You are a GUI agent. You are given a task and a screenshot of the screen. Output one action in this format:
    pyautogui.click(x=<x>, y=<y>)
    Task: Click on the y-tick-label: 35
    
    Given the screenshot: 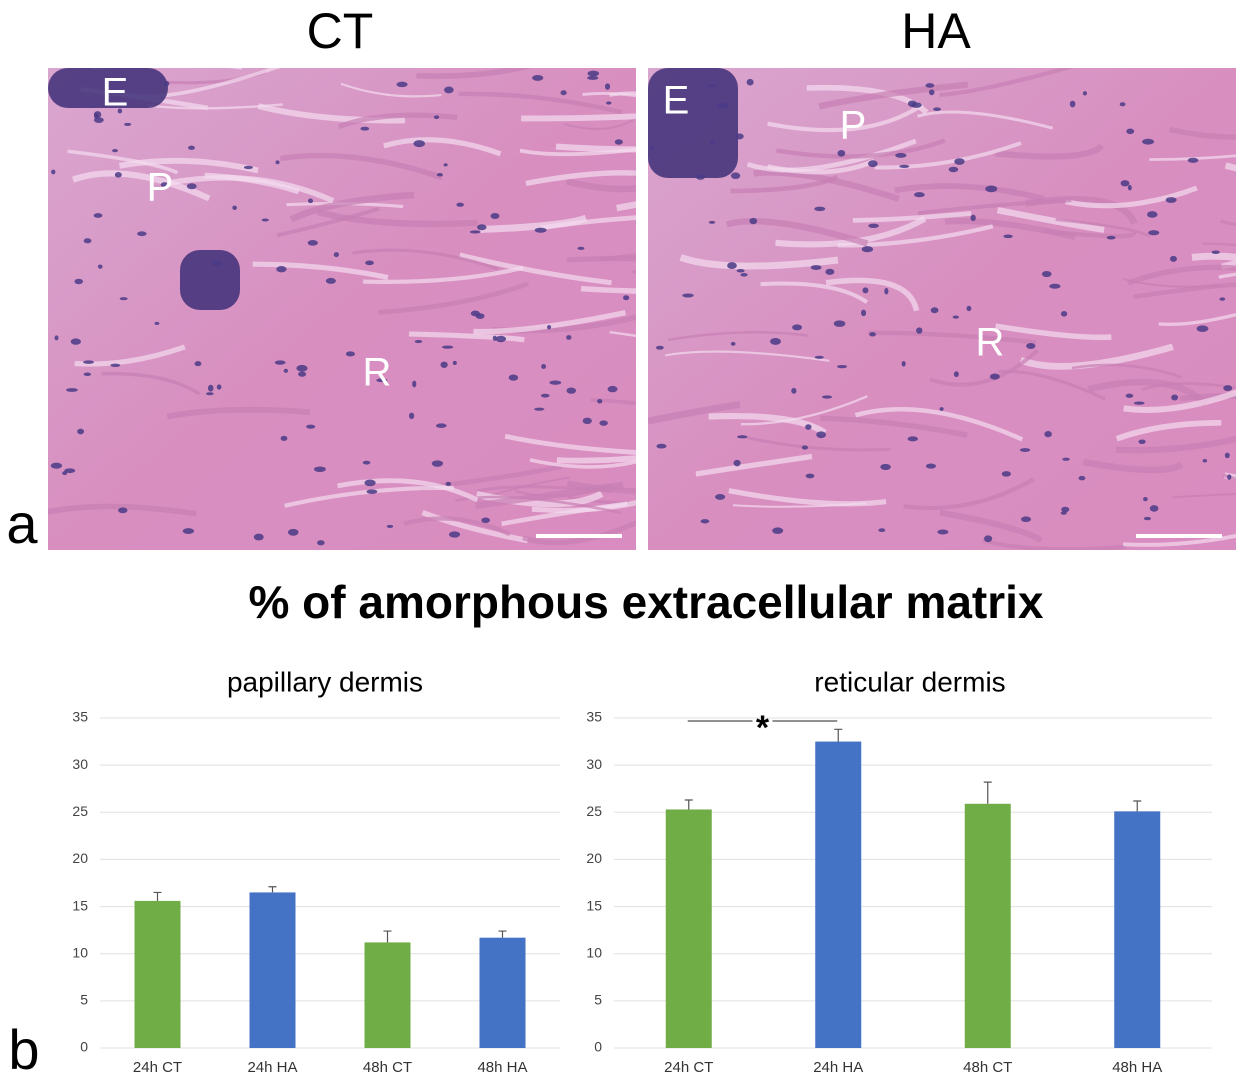 What is the action you would take?
    pyautogui.click(x=80, y=717)
    